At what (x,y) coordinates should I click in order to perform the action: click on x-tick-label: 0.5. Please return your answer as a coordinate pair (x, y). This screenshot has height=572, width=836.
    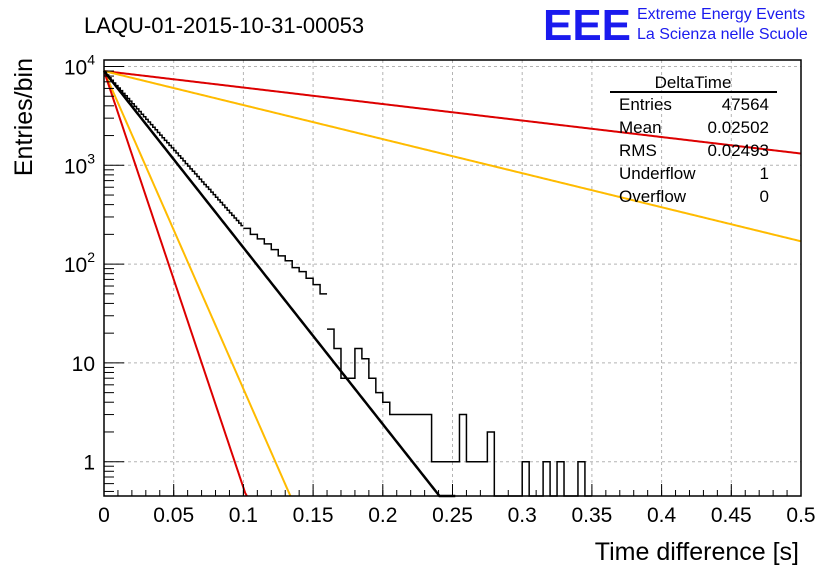
    Looking at the image, I should click on (800, 515).